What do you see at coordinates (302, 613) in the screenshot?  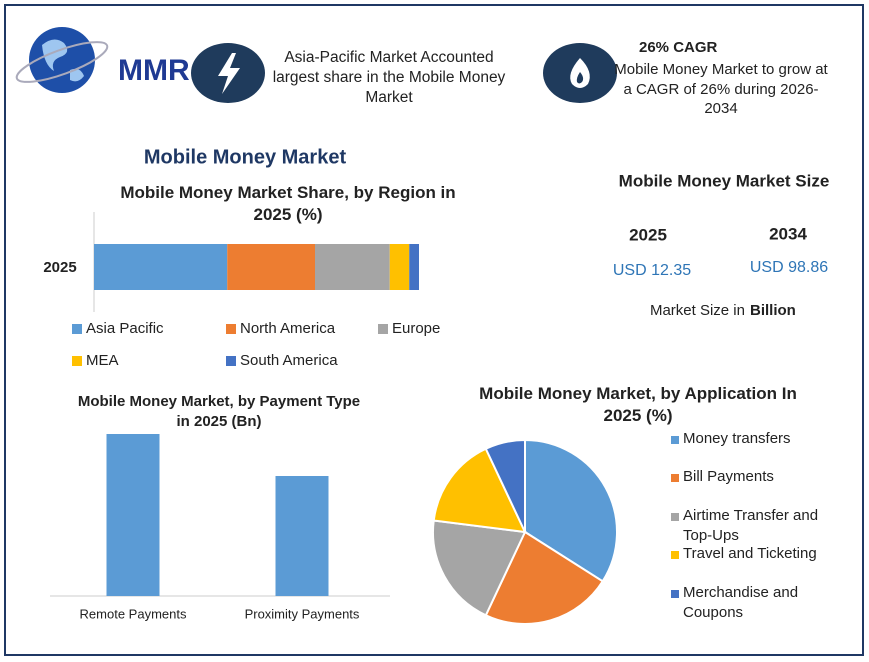 I see `x-tick-label: Proximity Payments` at bounding box center [302, 613].